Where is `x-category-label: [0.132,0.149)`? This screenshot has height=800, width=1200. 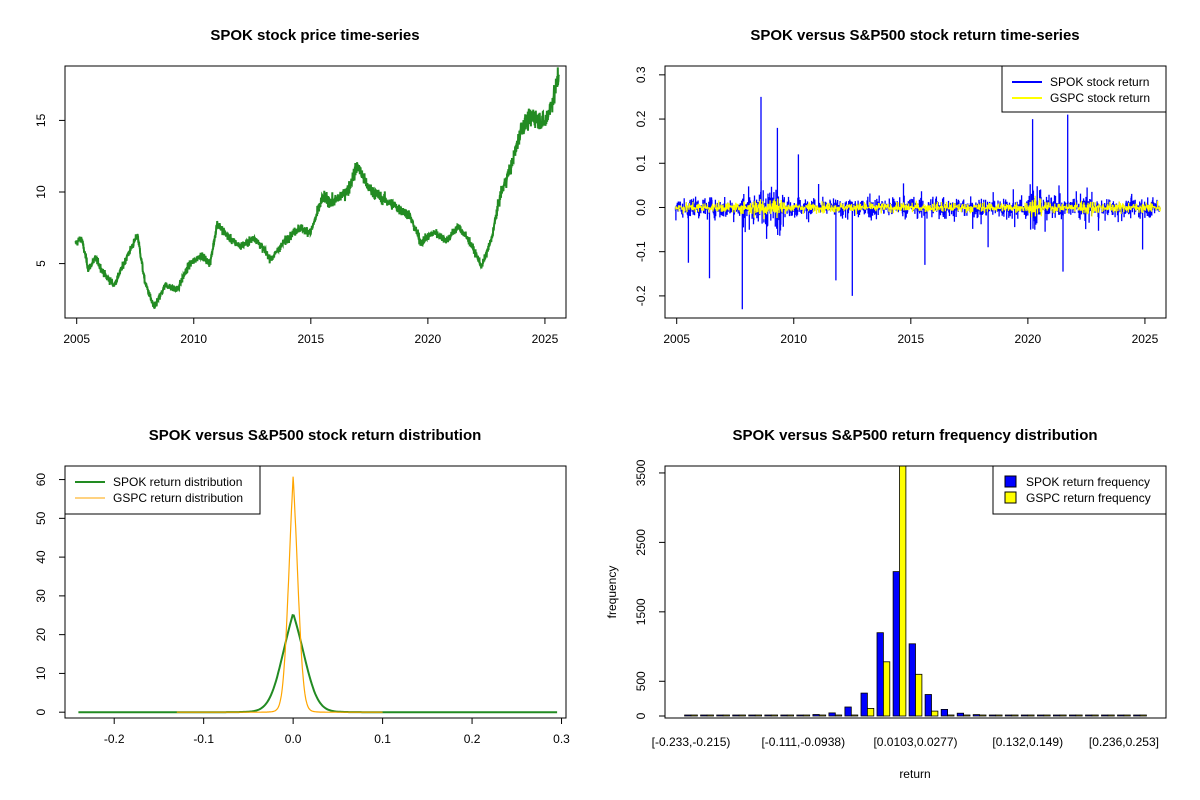 x-category-label: [0.132,0.149) is located at coordinates (1027, 742).